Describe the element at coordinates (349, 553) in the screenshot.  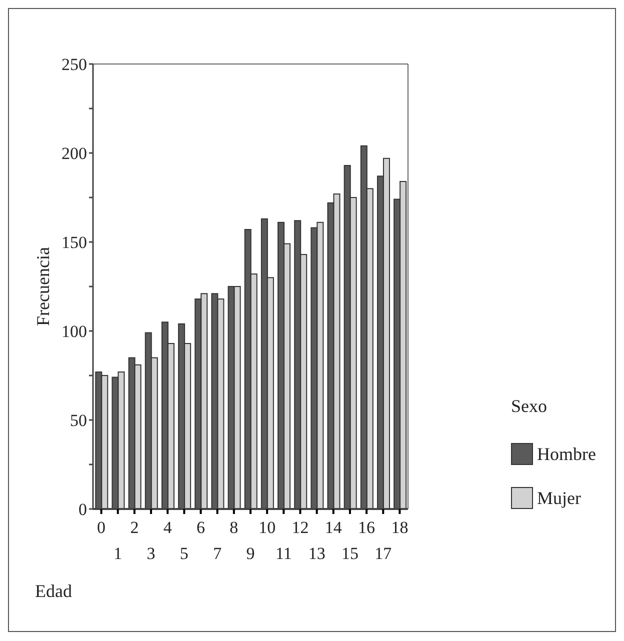
I see `x-tick-label: 15` at that location.